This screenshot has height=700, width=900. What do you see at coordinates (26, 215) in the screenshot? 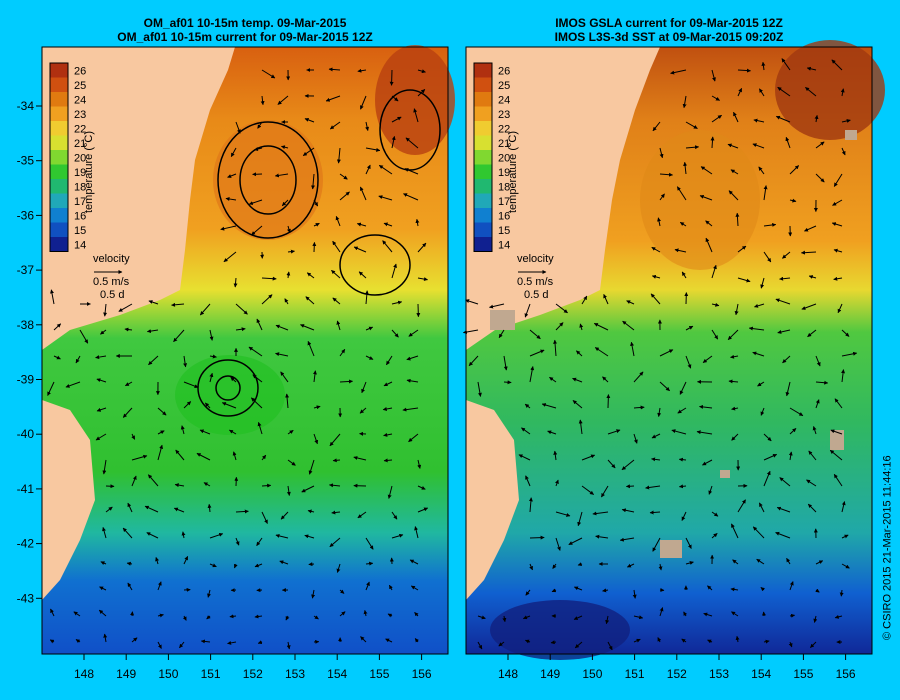
I see `y-tick-label: -36` at bounding box center [26, 215].